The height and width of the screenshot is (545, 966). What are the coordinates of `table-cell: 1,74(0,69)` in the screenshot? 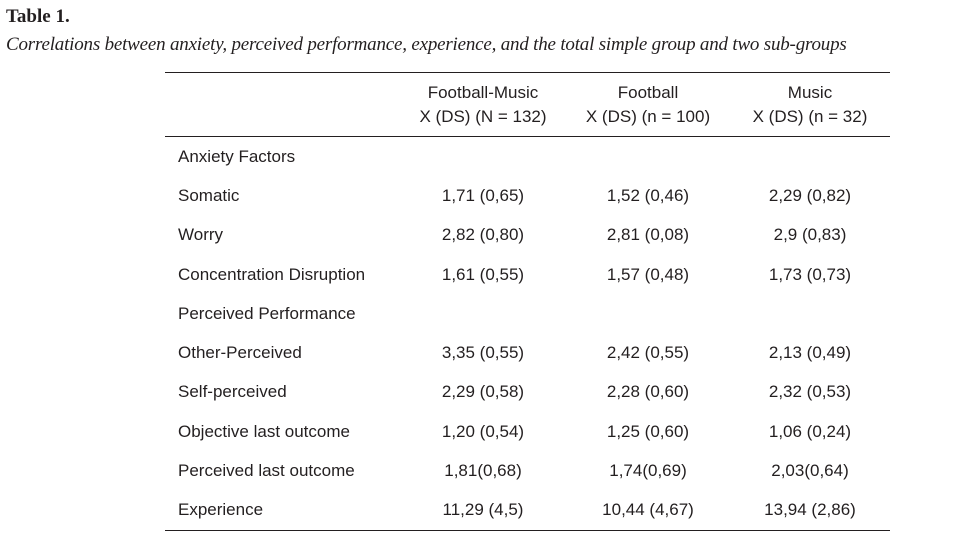 It's located at (648, 471).